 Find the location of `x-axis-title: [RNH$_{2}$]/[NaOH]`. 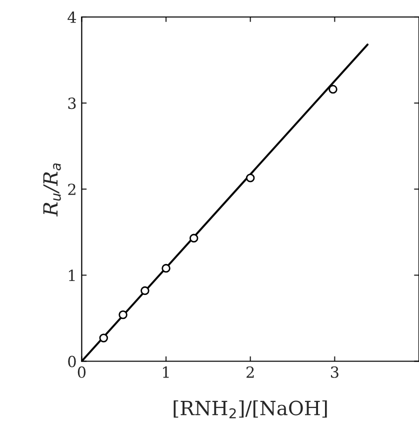

x-axis-title: [RNH$_{2}$]/[NaOH] is located at coordinates (250, 409).